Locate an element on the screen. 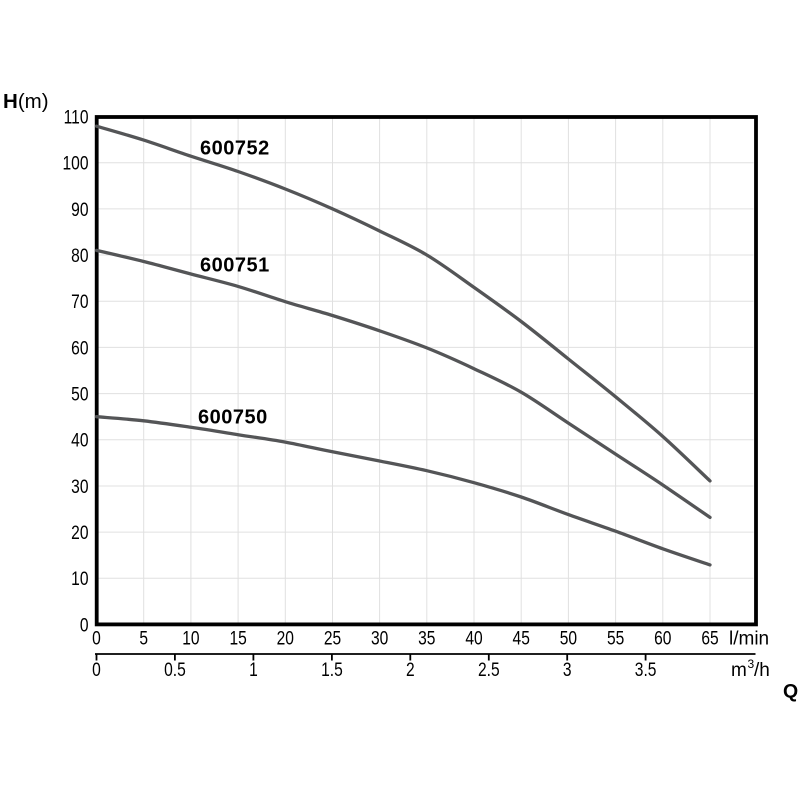 The width and height of the screenshot is (800, 805). svg-text: 45 is located at coordinates (521, 638).